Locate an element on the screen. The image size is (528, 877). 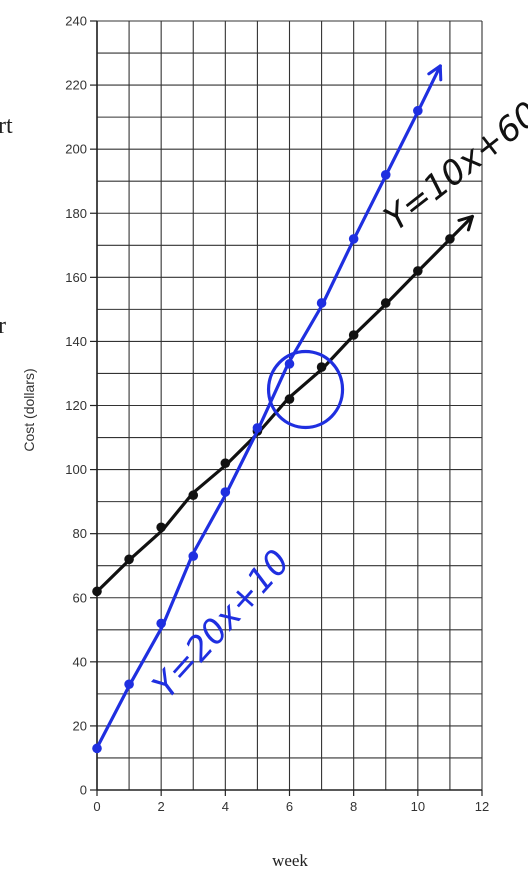
annotation-black-equation: Y=10x+60 is located at coordinates (452, 166).